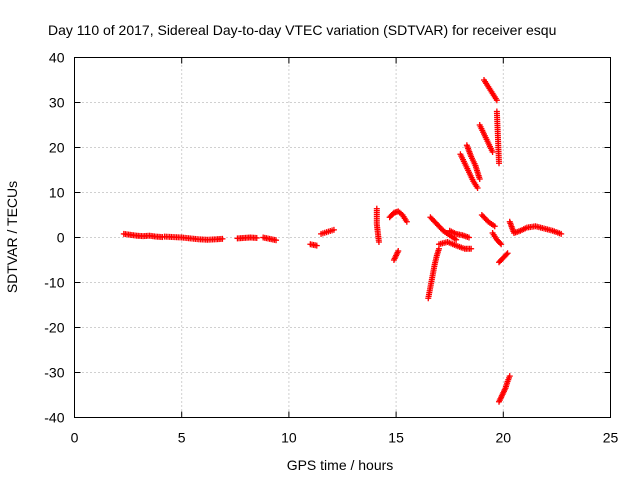 The image size is (640, 480). I want to click on y-tick-label: 10, so click(57, 193).